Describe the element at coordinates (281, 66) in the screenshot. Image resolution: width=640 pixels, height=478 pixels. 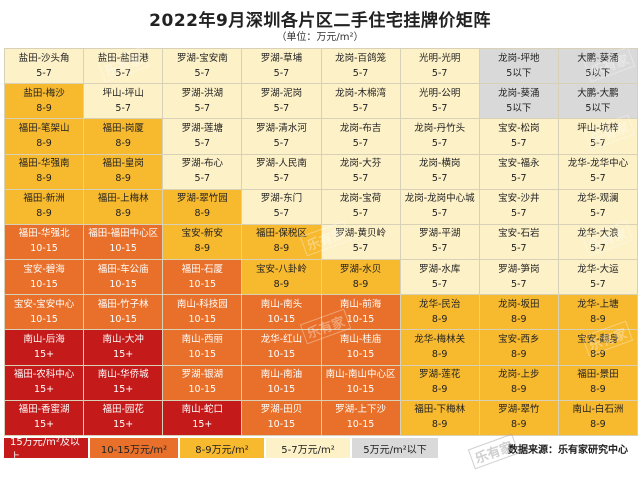
I see `matrix-cell: 罗湖-草埔 5-7` at that location.